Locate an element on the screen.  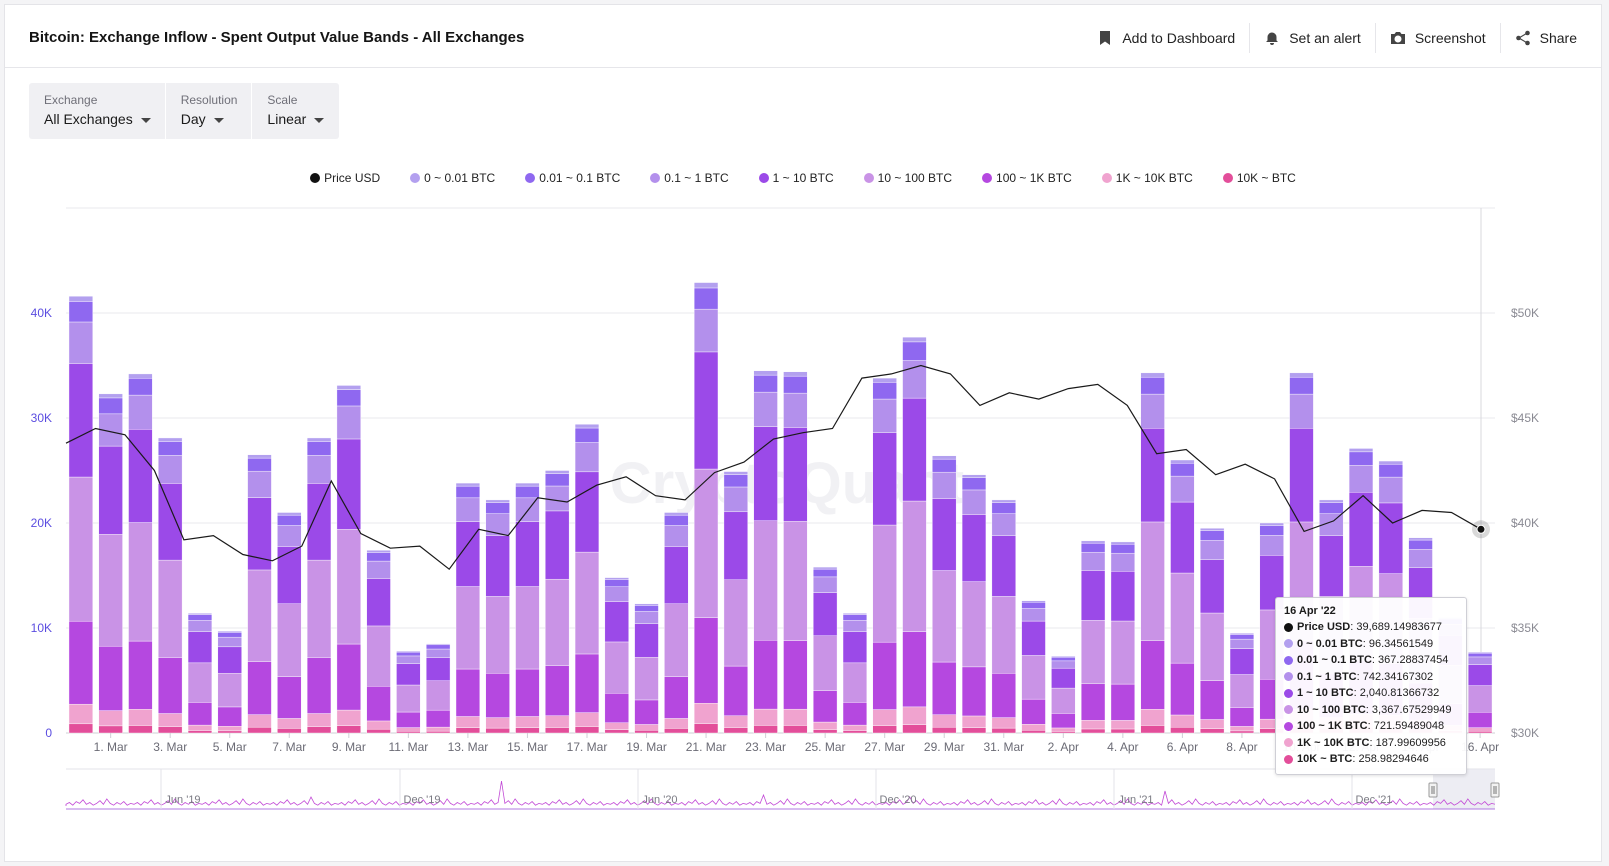
legend-item-series: 100 ~ 1K BTC is located at coordinates (1027, 178).